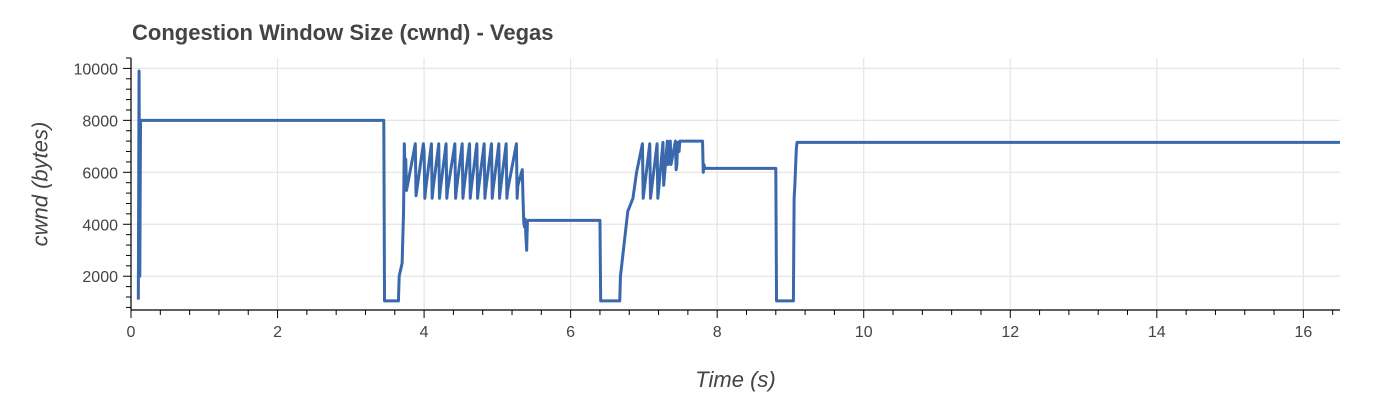 The image size is (1400, 400). I want to click on y-tick-label: 4000, so click(100, 225).